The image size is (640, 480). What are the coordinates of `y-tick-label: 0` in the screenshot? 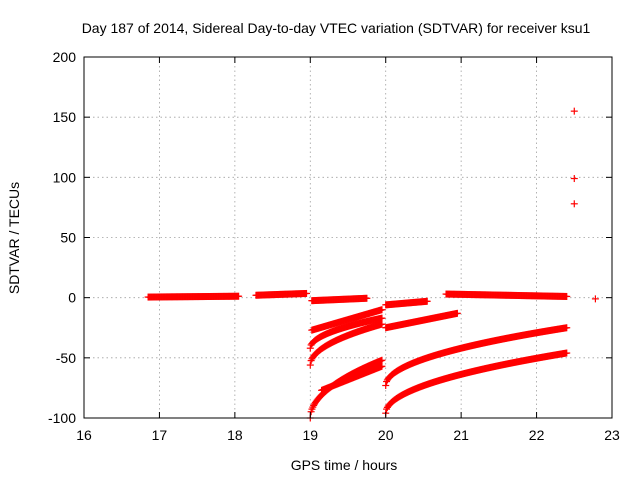 It's located at (72, 298).